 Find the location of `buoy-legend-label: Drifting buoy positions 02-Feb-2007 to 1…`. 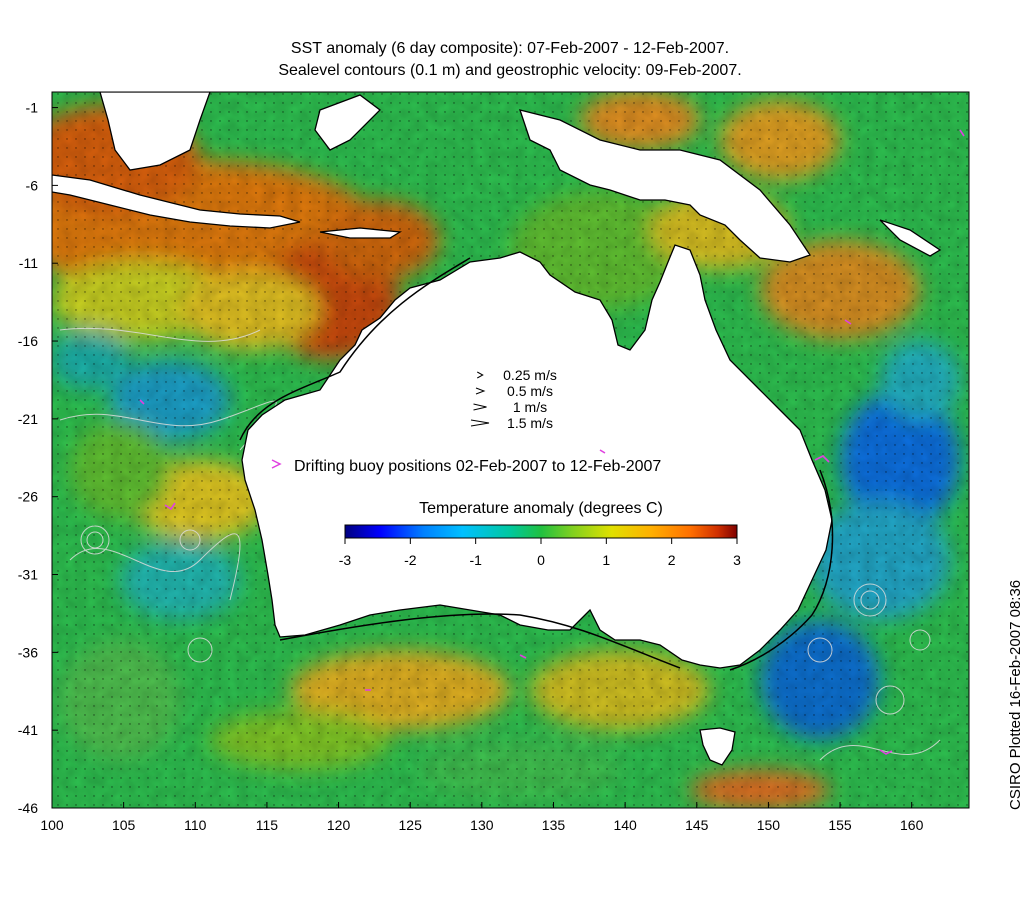

buoy-legend-label: Drifting buoy positions 02-Feb-2007 to 1… is located at coordinates (477, 466).